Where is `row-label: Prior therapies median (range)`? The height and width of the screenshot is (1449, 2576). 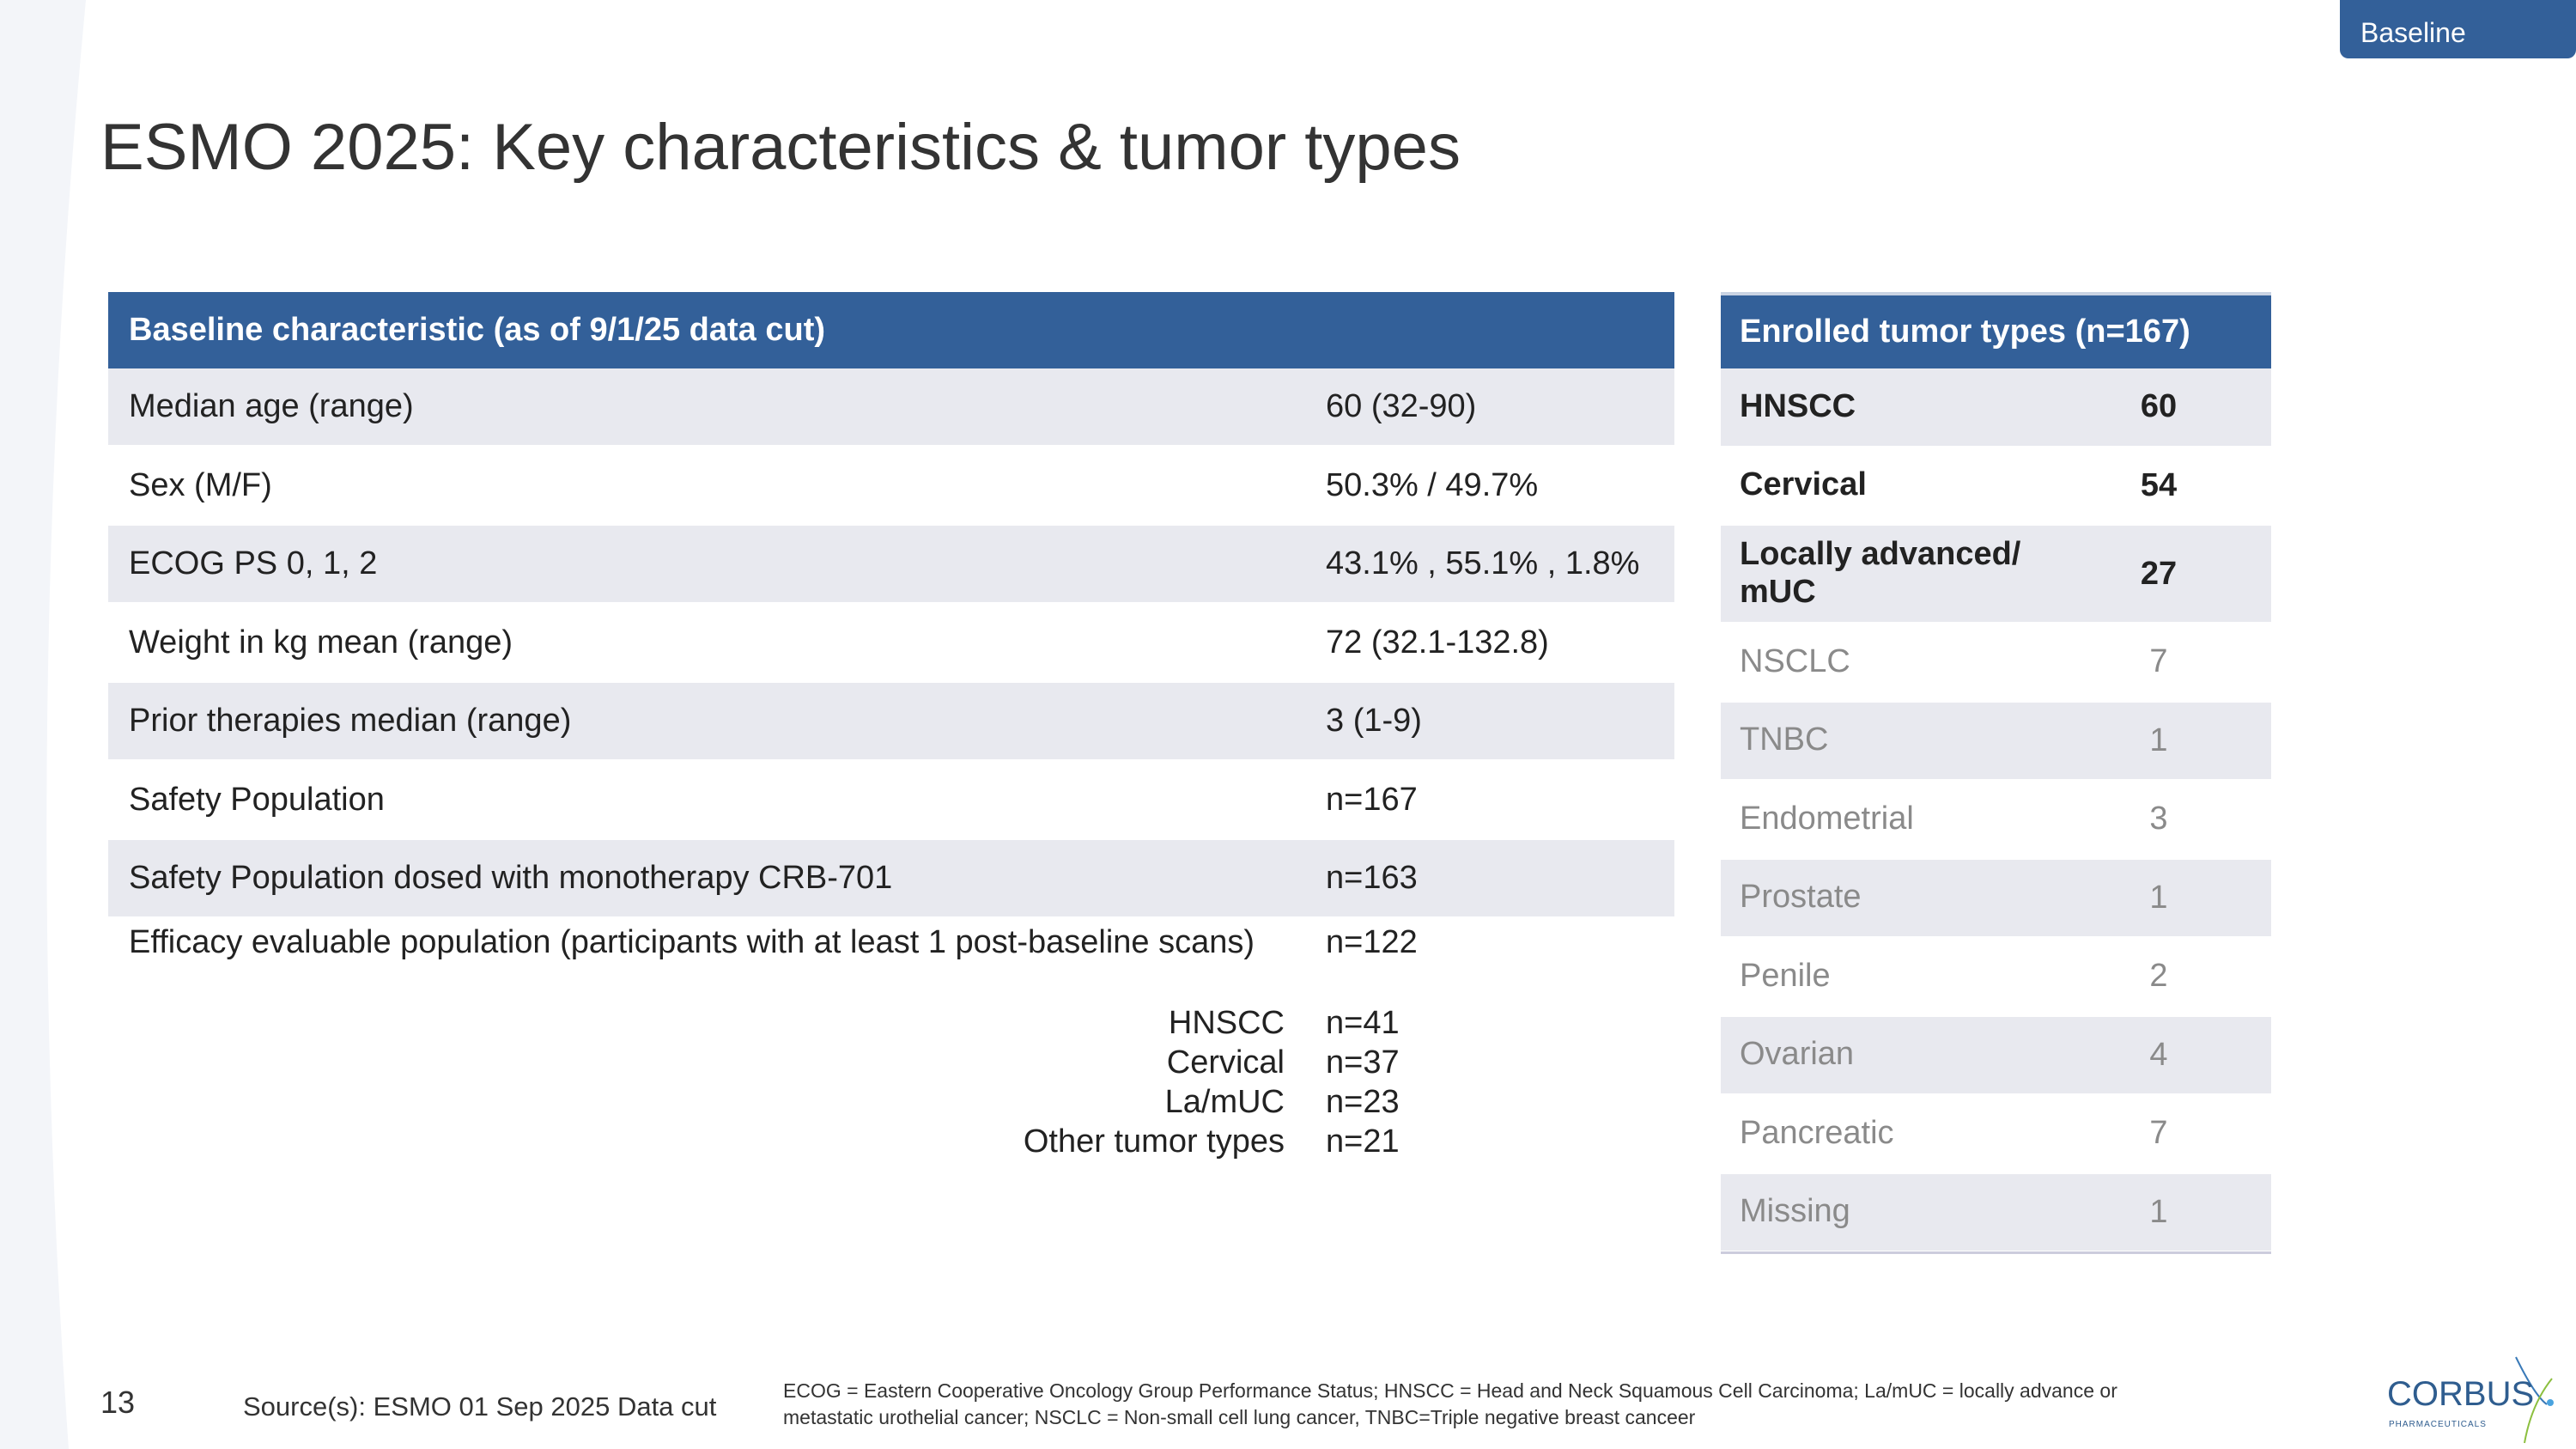 row-label: Prior therapies median (range) is located at coordinates (350, 721).